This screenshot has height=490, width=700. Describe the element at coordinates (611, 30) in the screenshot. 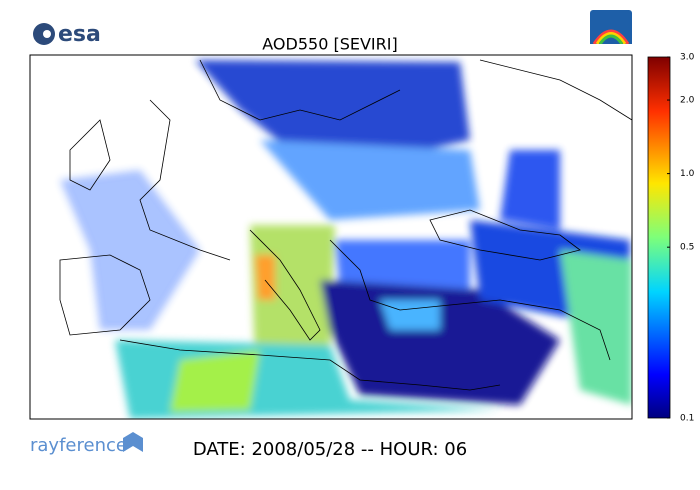

I see `climate-logo` at that location.